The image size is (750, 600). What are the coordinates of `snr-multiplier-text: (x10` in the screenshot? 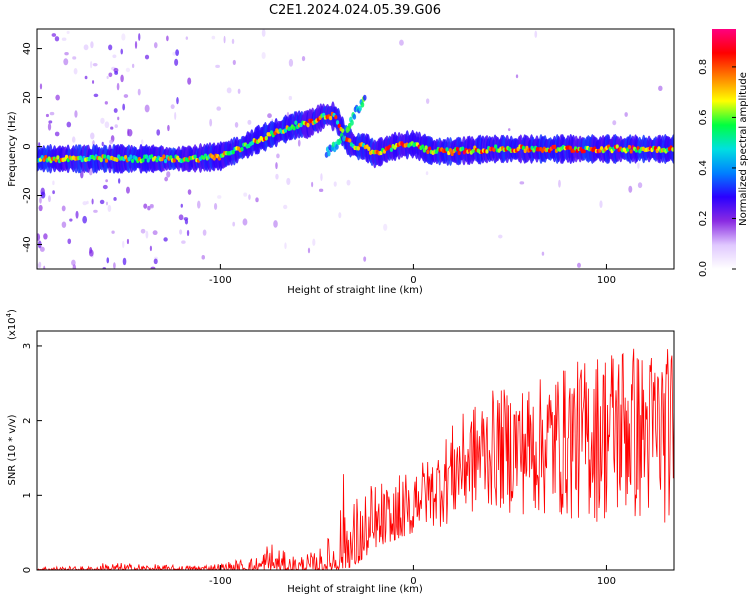 It's located at (12, 328).